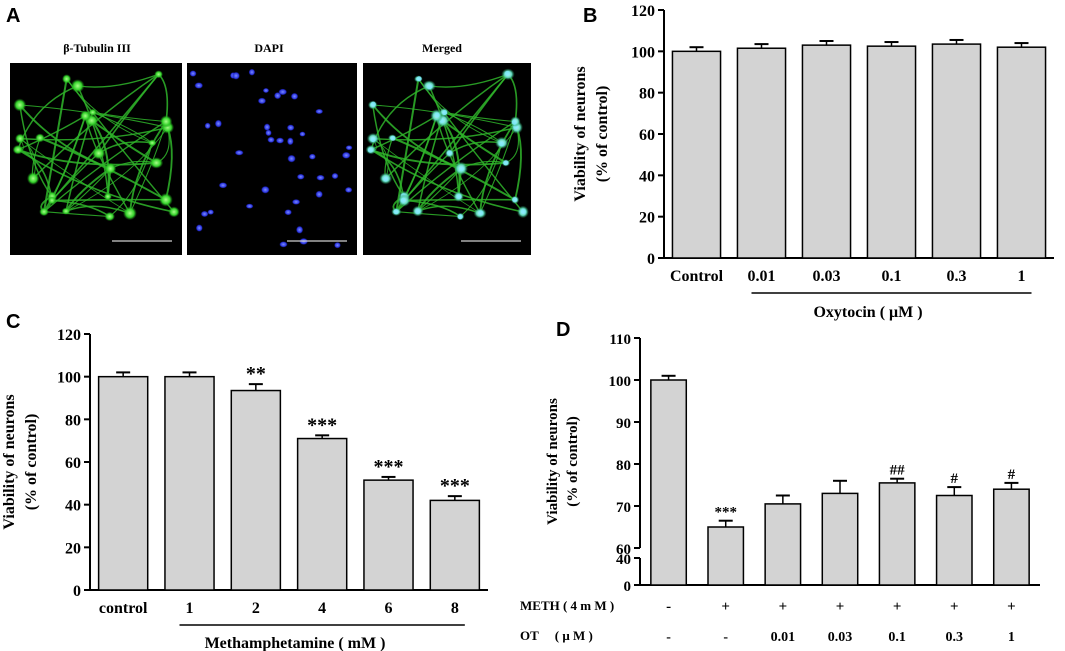 Image resolution: width=1065 pixels, height=651 pixels. I want to click on micrograph-merged, so click(447, 159).